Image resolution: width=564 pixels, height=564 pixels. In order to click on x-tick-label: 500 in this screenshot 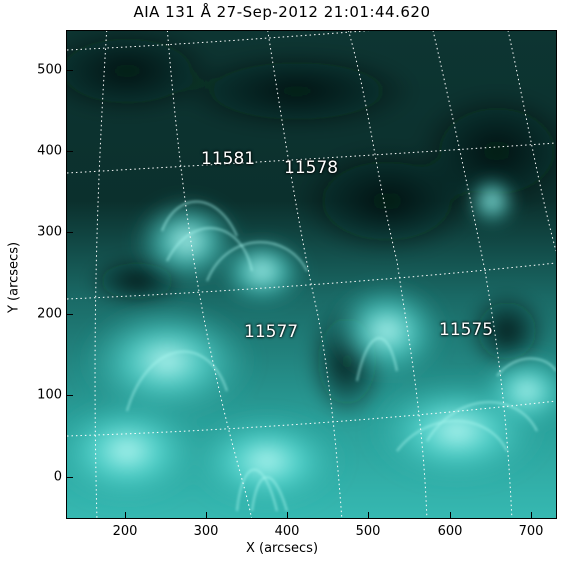, I will do `click(368, 531)`.